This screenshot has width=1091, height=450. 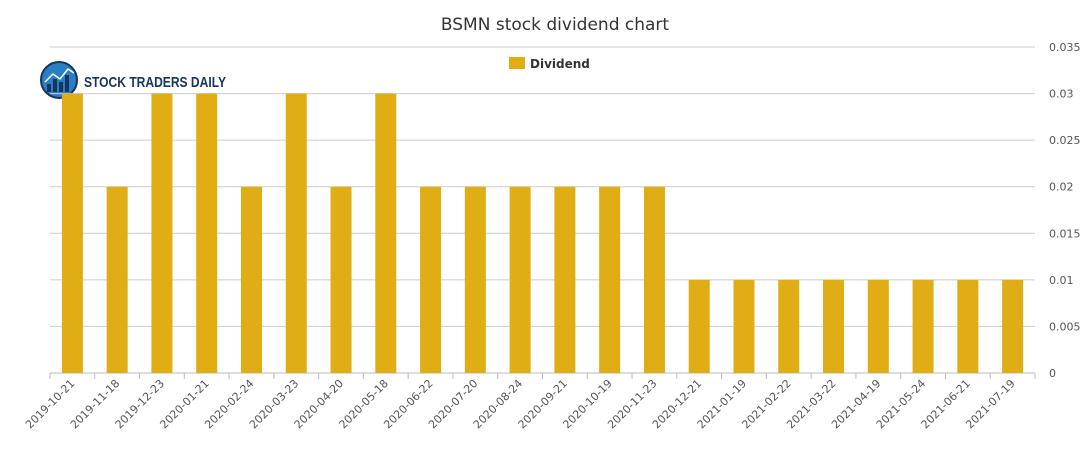 What do you see at coordinates (555, 25) in the screenshot?
I see `chart-title: BSMN stock dividend chart` at bounding box center [555, 25].